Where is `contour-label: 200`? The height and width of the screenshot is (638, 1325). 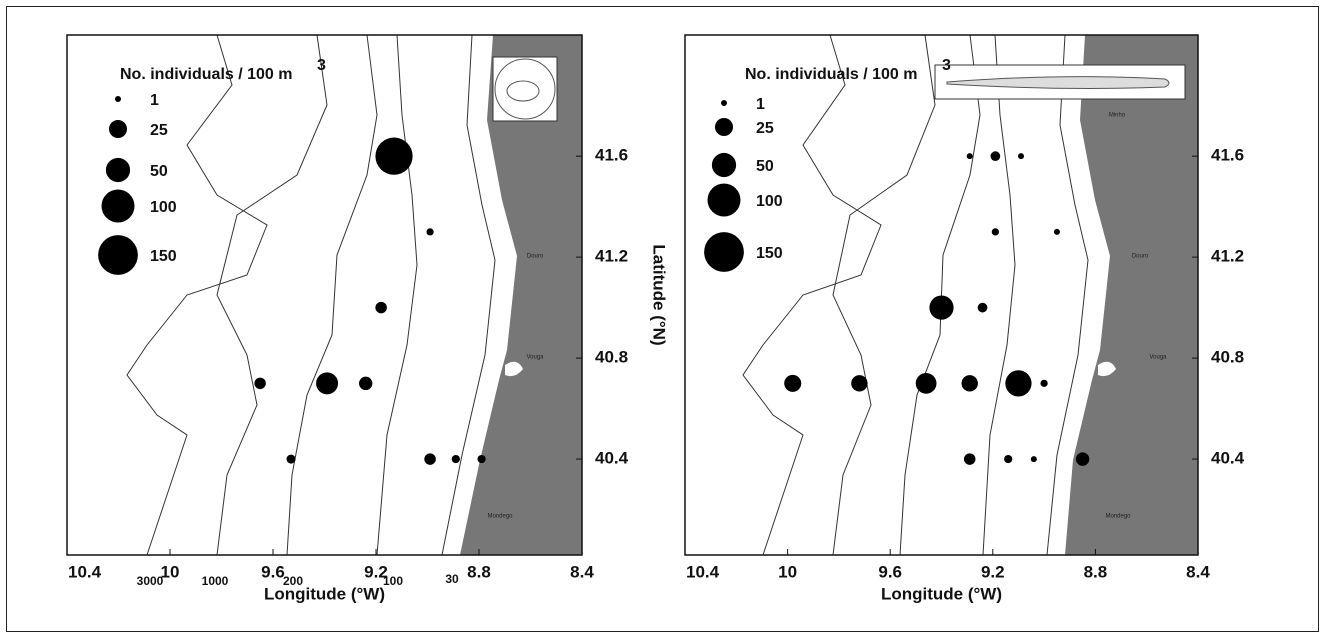
contour-label: 200 is located at coordinates (293, 581).